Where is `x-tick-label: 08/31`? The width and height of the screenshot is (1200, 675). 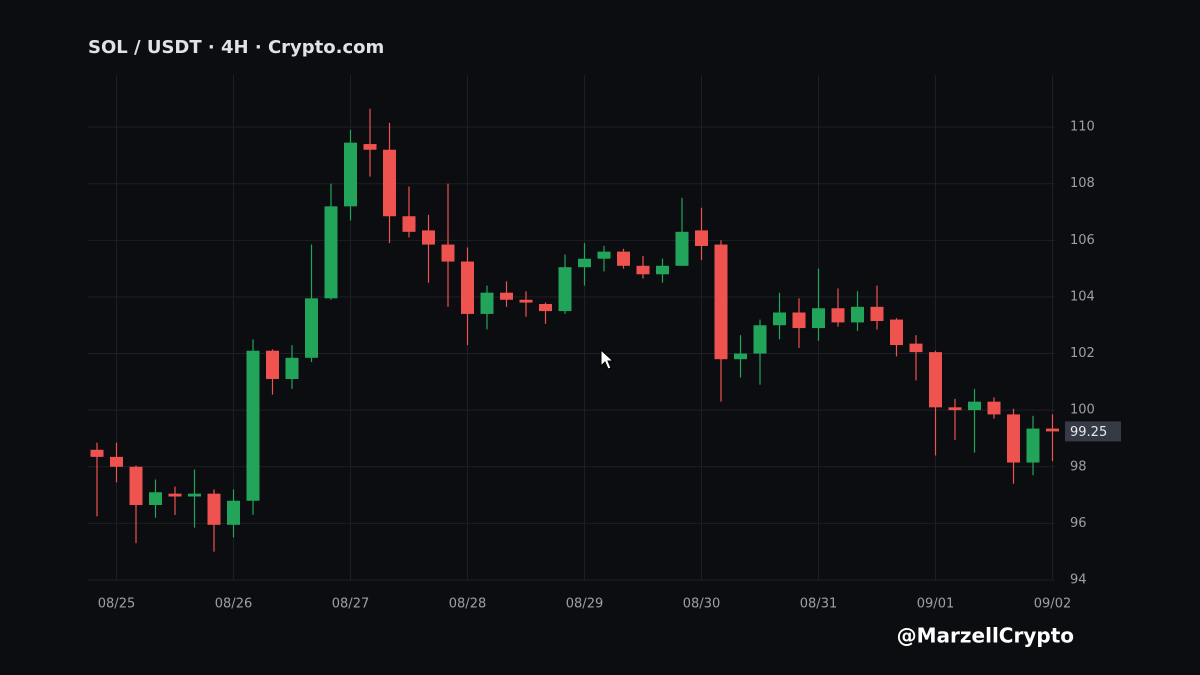
x-tick-label: 08/31 is located at coordinates (818, 604).